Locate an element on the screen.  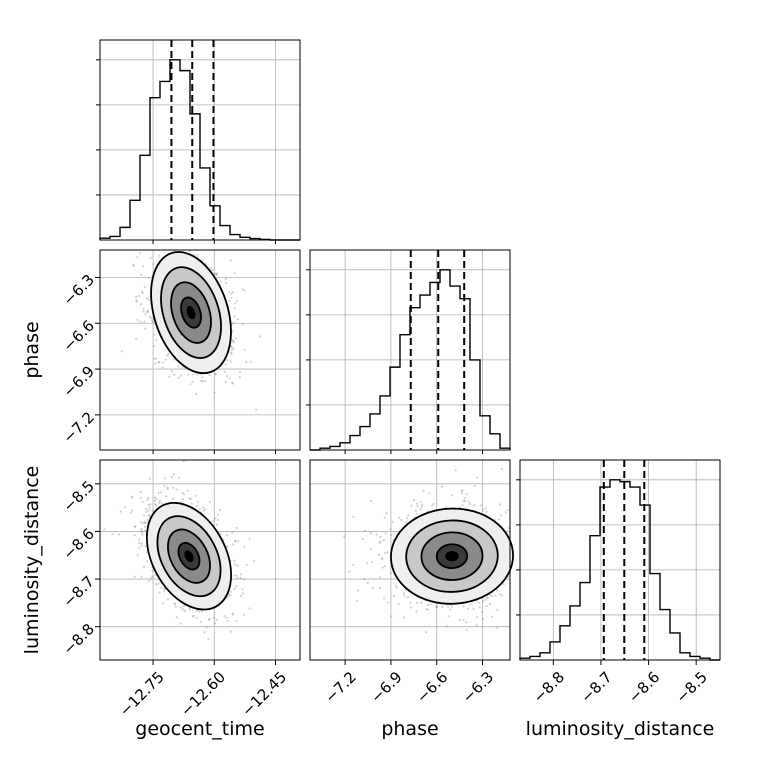
x-tick-label-phase: −6.3 is located at coordinates (478, 687).